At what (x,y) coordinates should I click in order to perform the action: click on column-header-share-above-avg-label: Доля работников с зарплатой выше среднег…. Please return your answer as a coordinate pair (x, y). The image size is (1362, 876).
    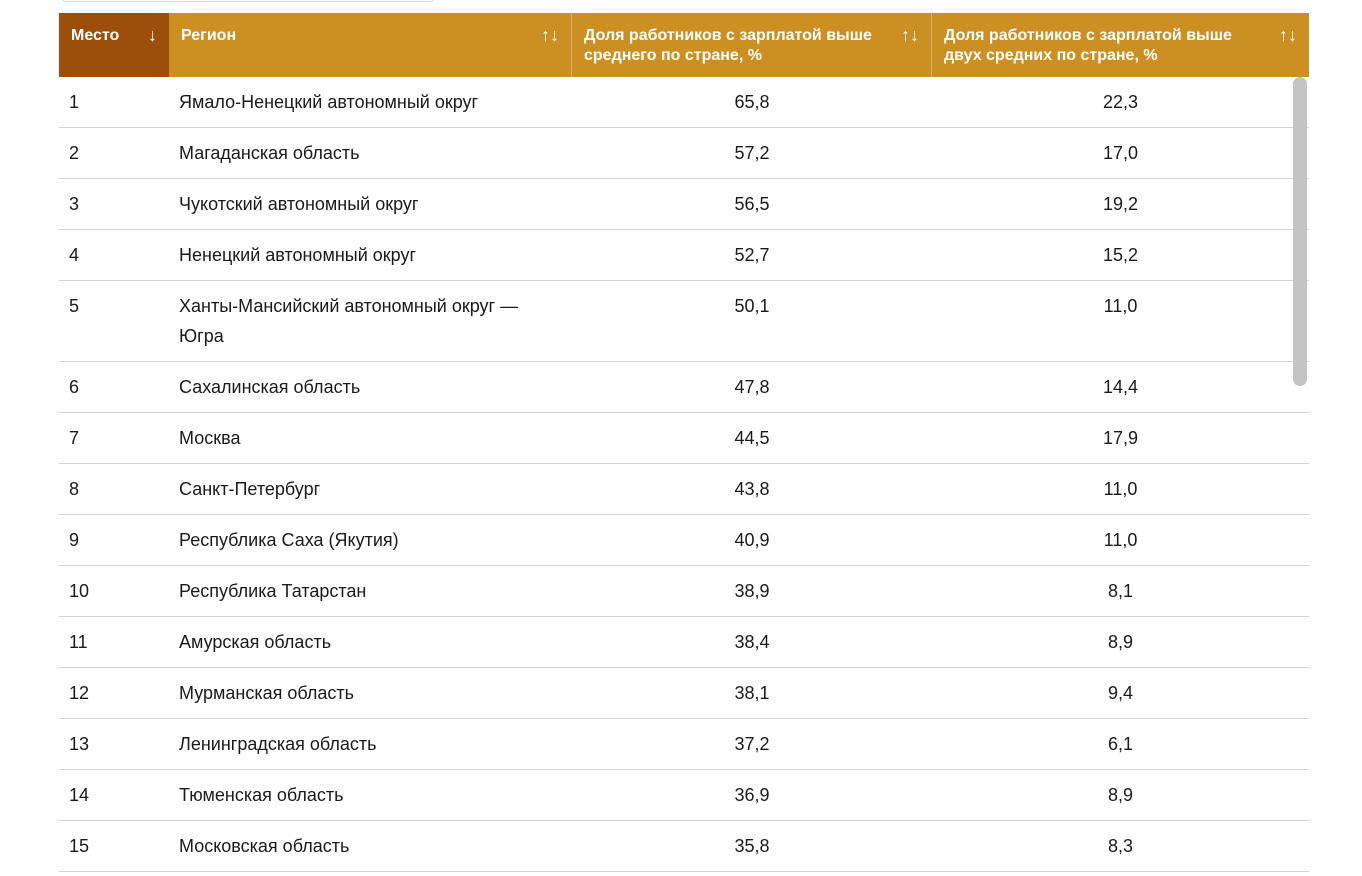
    Looking at the image, I should click on (728, 45).